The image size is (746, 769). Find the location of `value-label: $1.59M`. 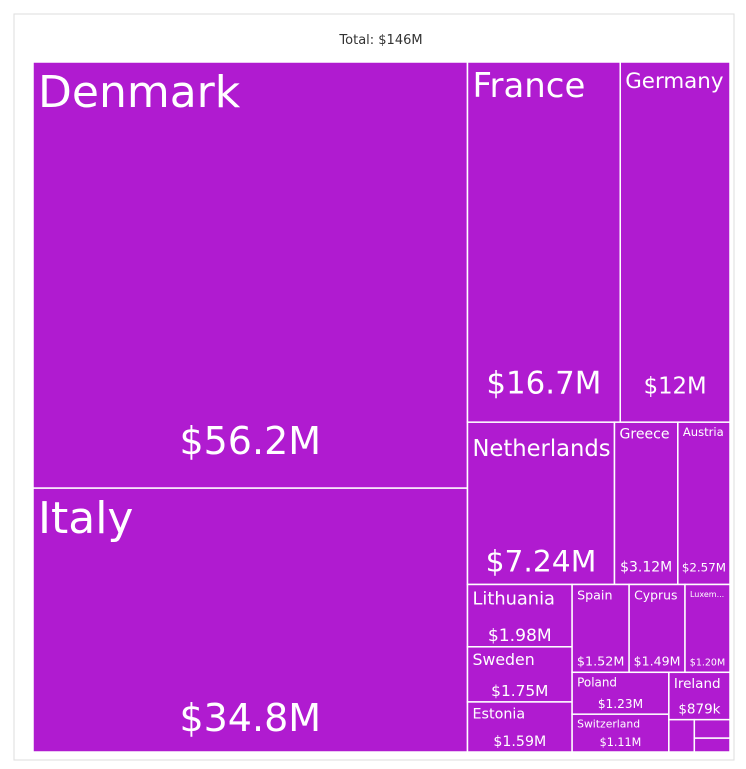

value-label: $1.59M is located at coordinates (519, 742).